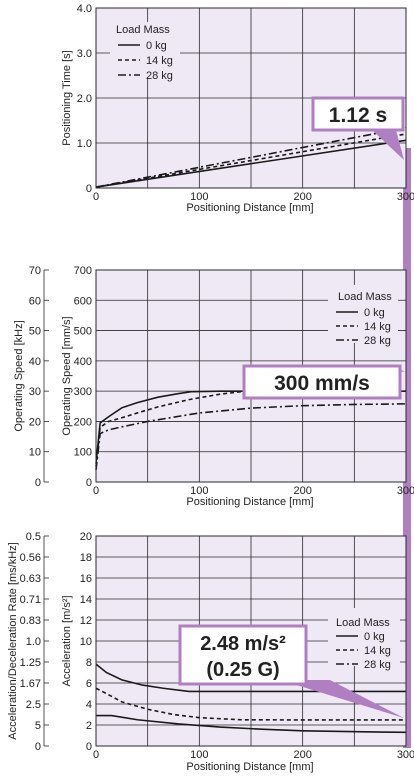 This screenshot has width=414, height=781. I want to click on y-tick-label: 18, so click(86, 558).